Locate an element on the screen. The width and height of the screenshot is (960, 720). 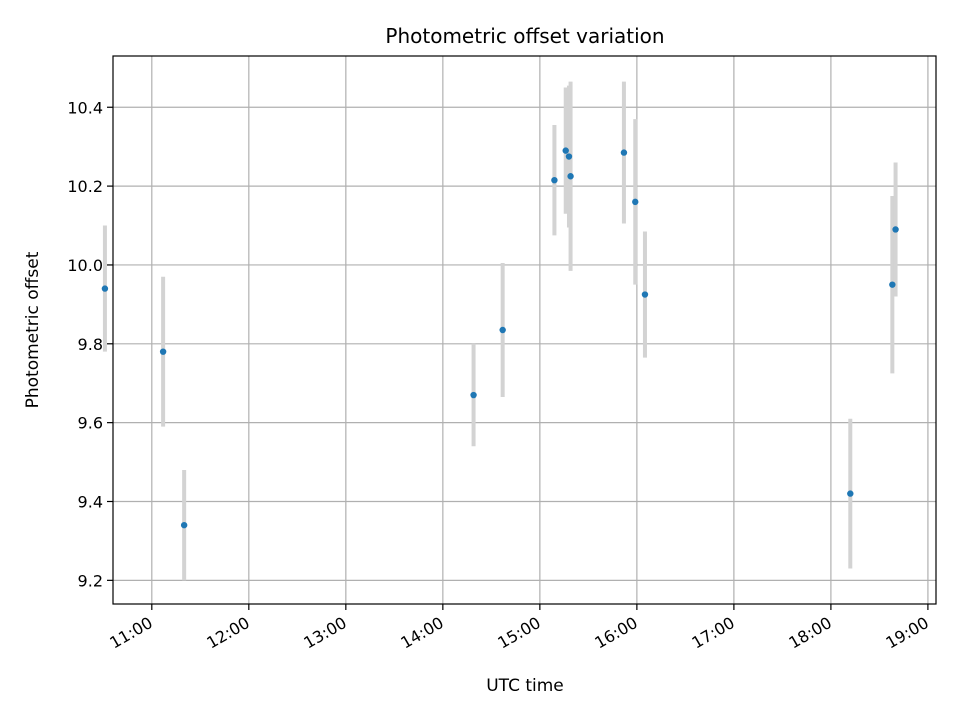
x-axis-title: UTC time is located at coordinates (525, 686).